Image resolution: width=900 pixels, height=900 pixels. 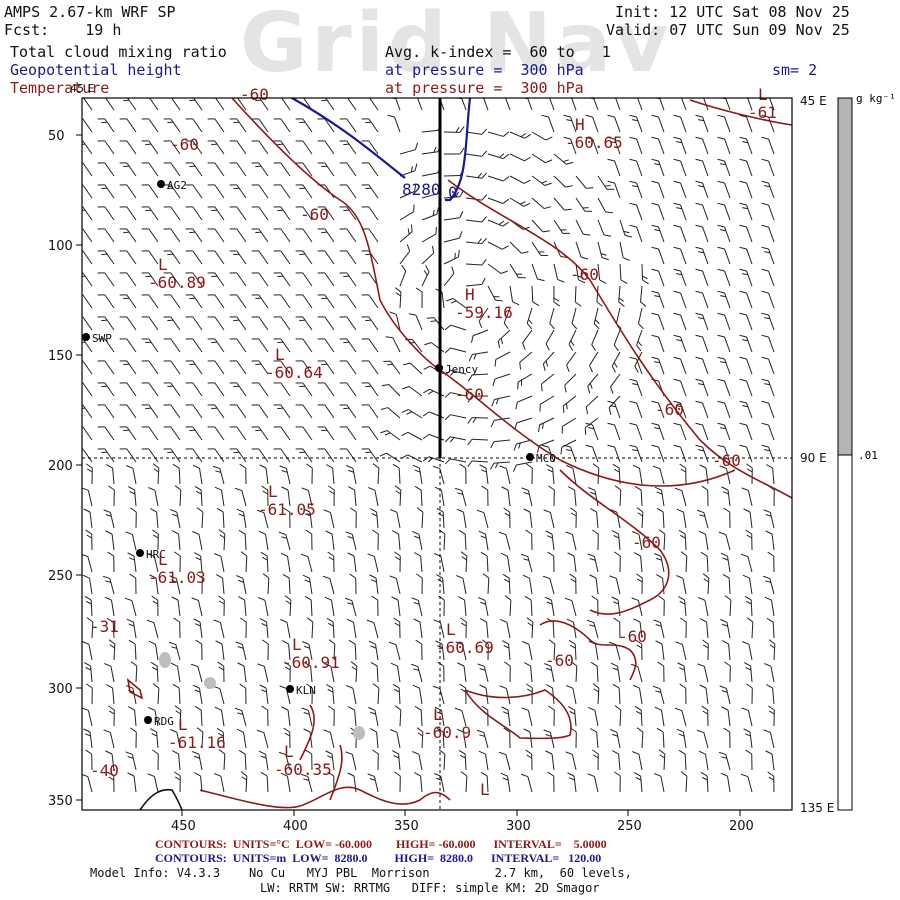 What do you see at coordinates (325, 797) in the screenshot?
I see `temperature-contour-line` at bounding box center [325, 797].